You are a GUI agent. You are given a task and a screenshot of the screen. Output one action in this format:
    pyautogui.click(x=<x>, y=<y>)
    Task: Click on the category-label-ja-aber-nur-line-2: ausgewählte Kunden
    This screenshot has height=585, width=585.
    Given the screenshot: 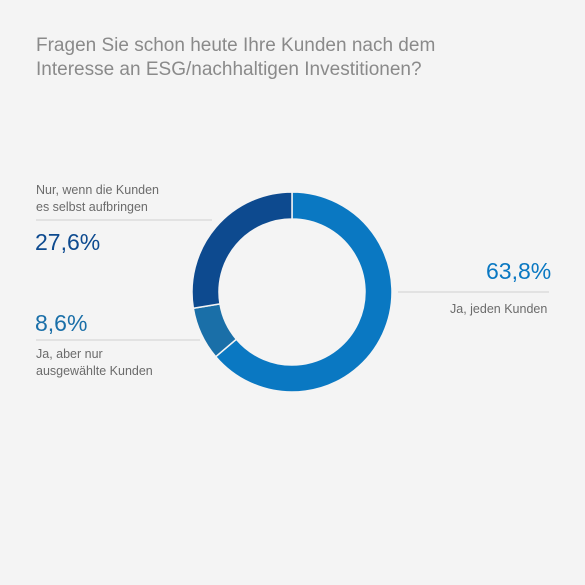 What is the action you would take?
    pyautogui.click(x=94, y=371)
    